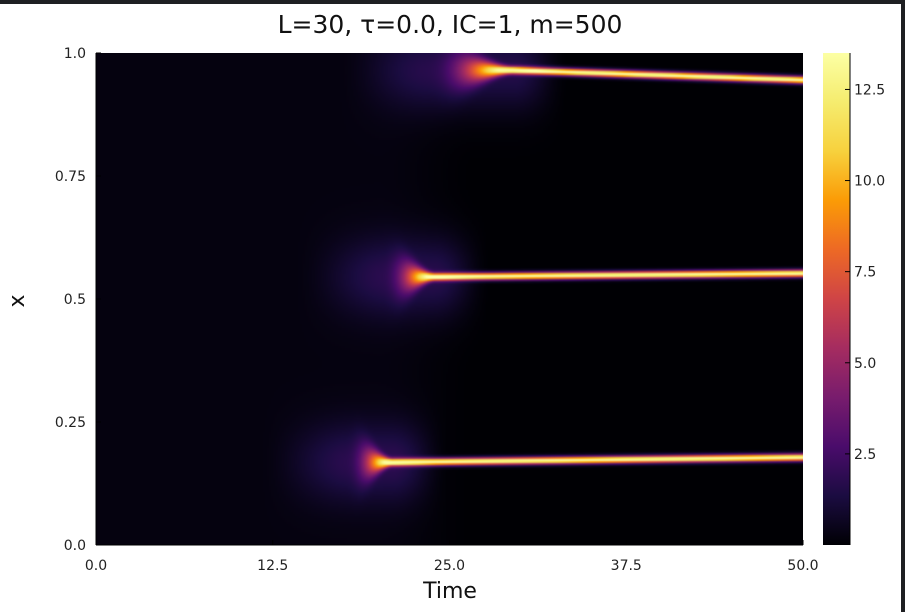  I want to click on x-tick-label: 37.5, so click(626, 566).